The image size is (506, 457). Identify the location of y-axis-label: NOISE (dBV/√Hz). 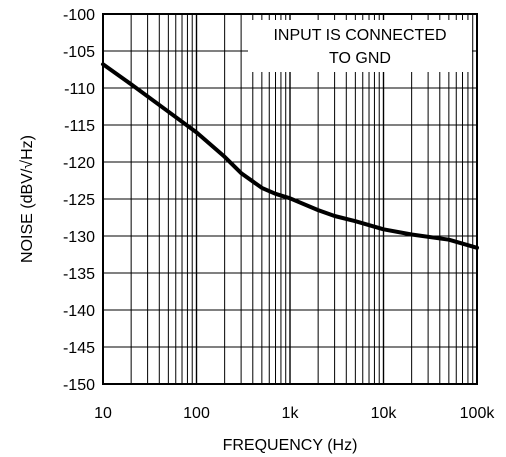
(27, 199).